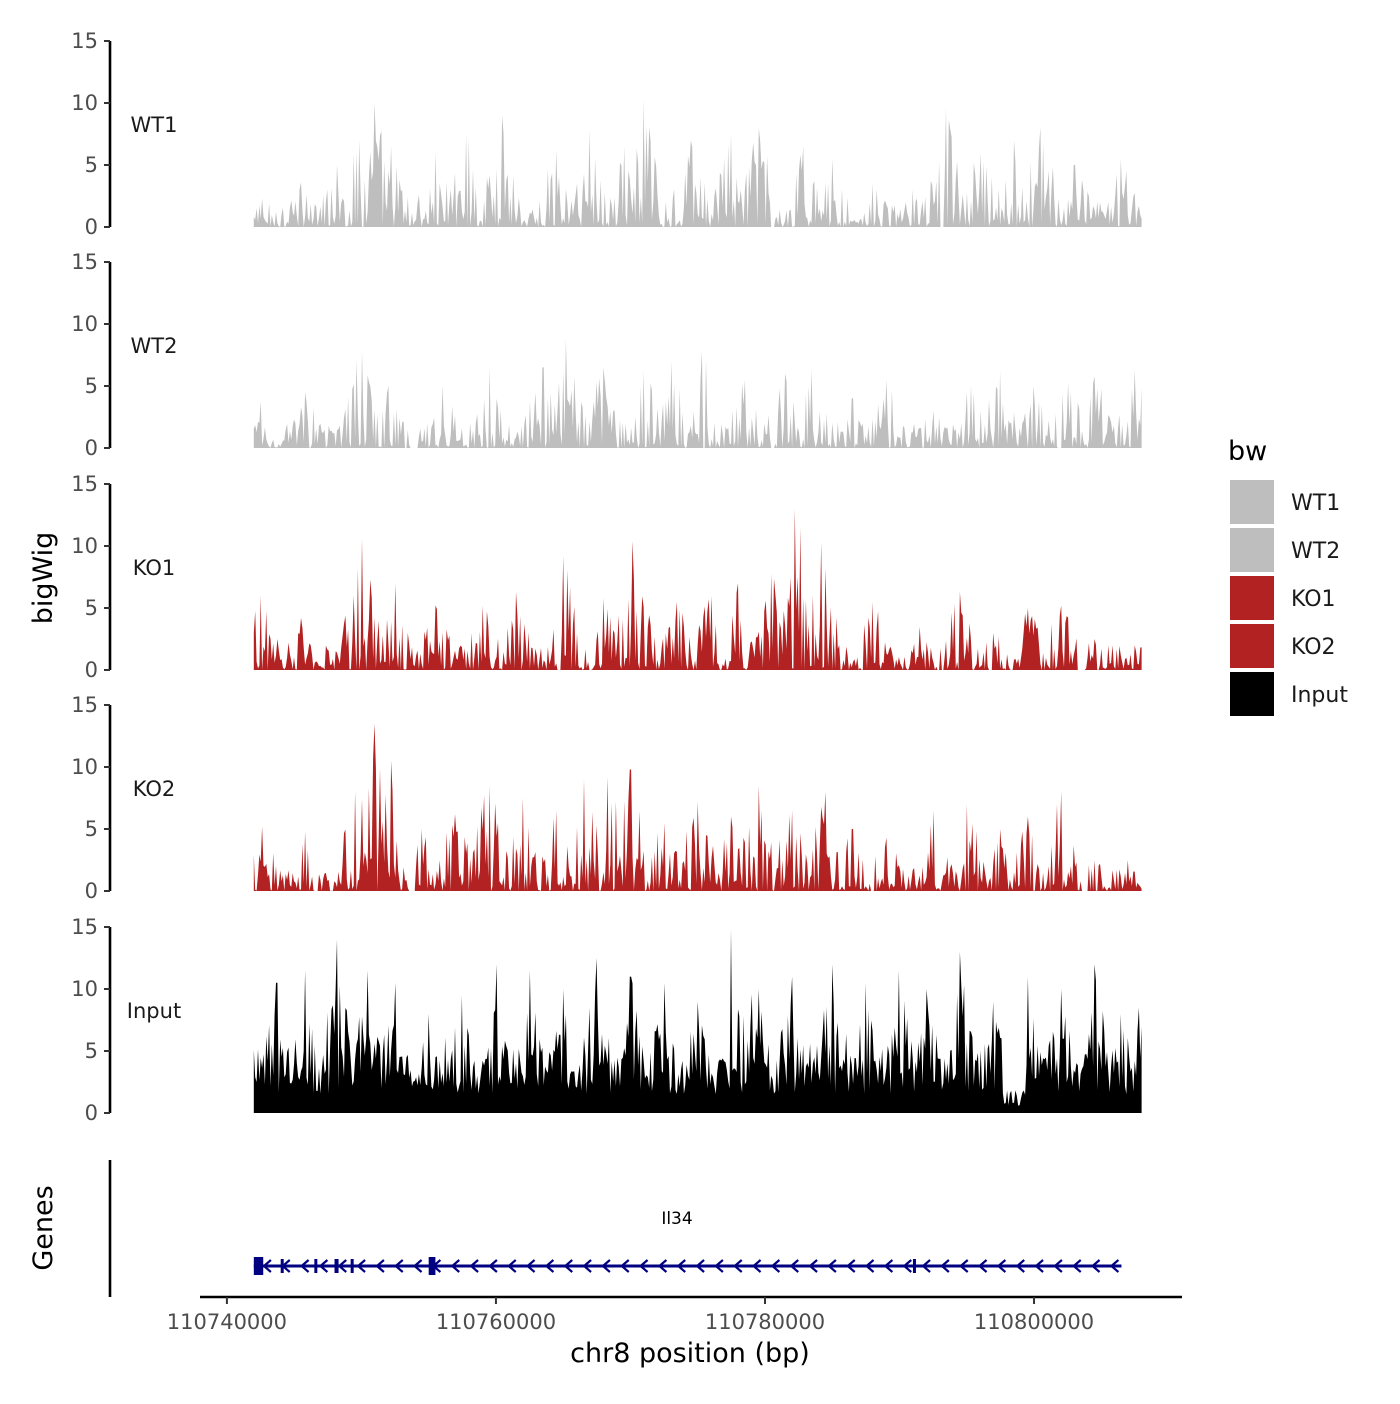 Image resolution: width=1400 pixels, height=1404 pixels. I want to click on gene-name-label: Il34, so click(676, 1219).